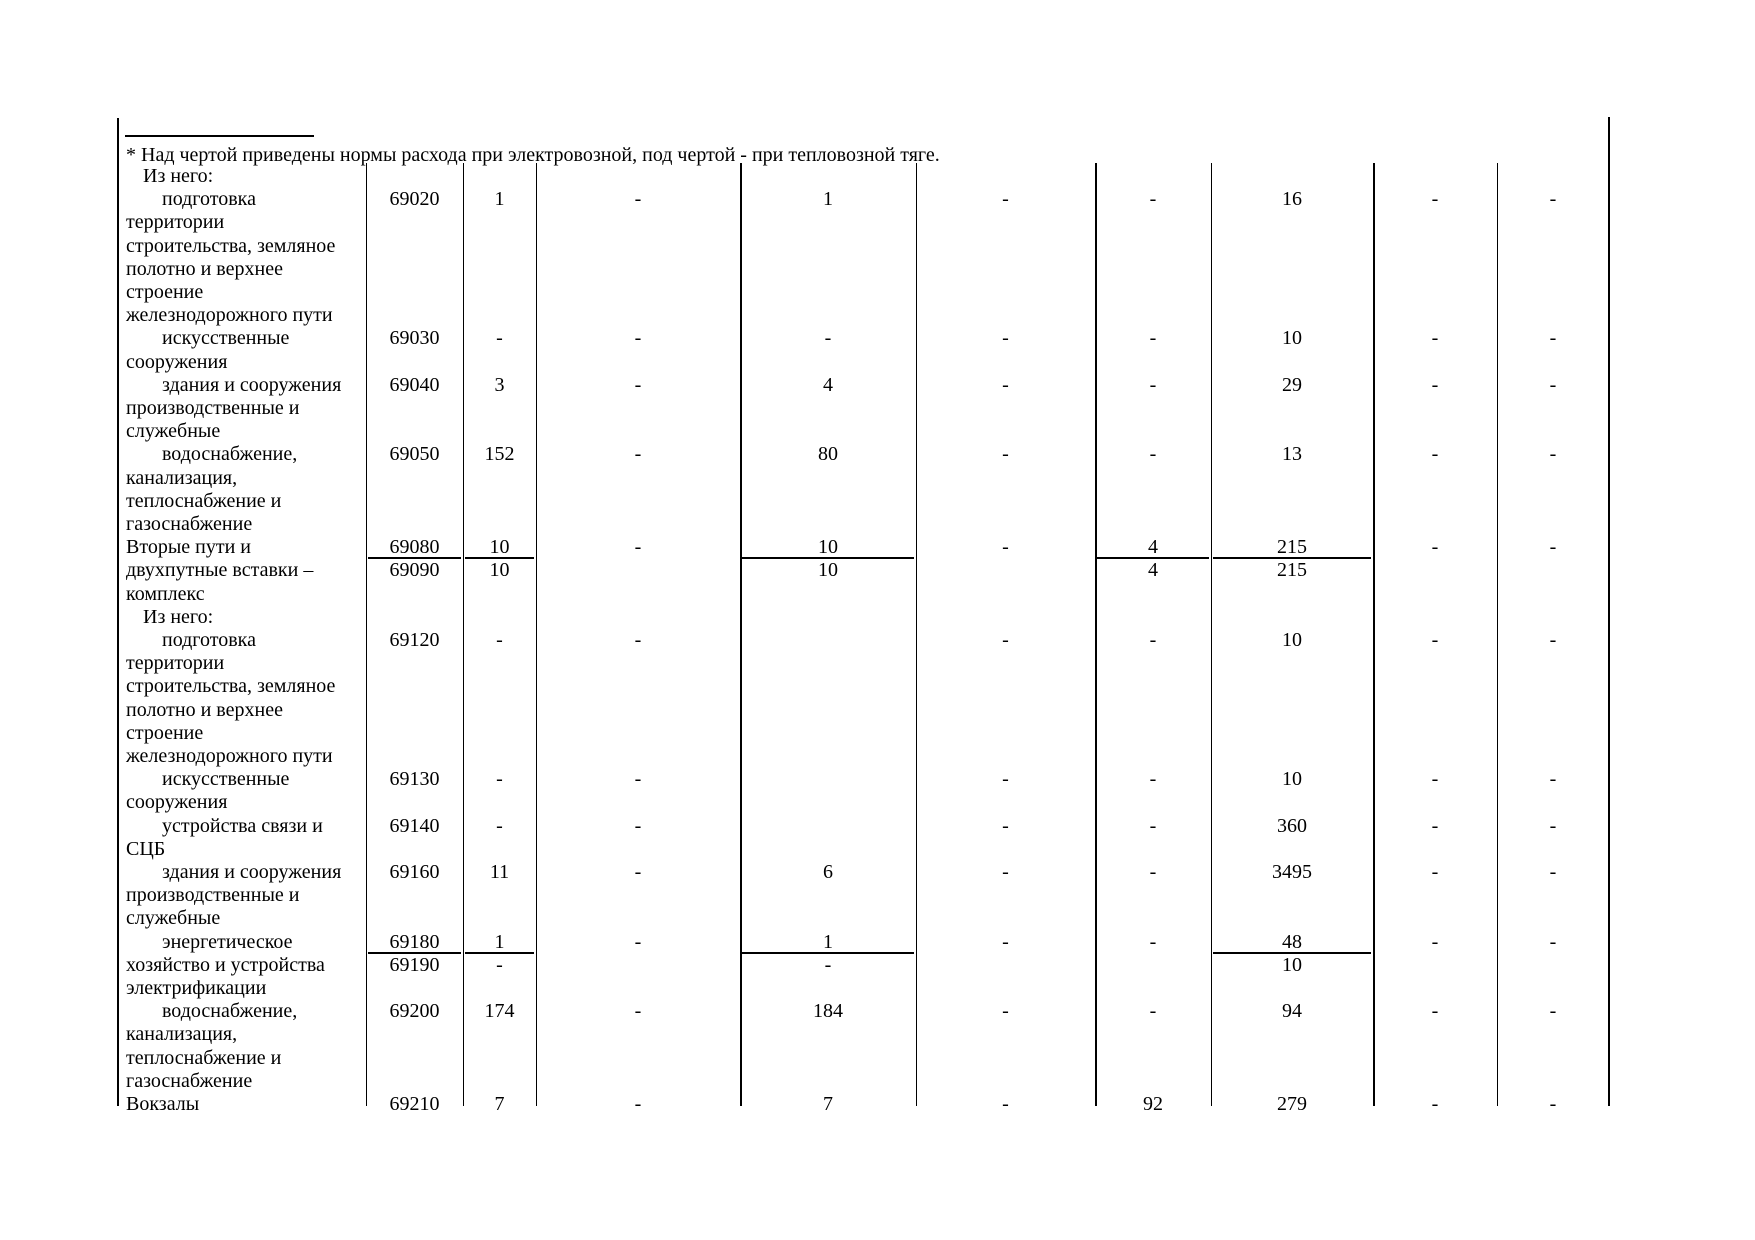 The height and width of the screenshot is (1240, 1755). Describe the element at coordinates (828, 570) in the screenshot. I see `cell-c5-under-line-value: 10` at that location.